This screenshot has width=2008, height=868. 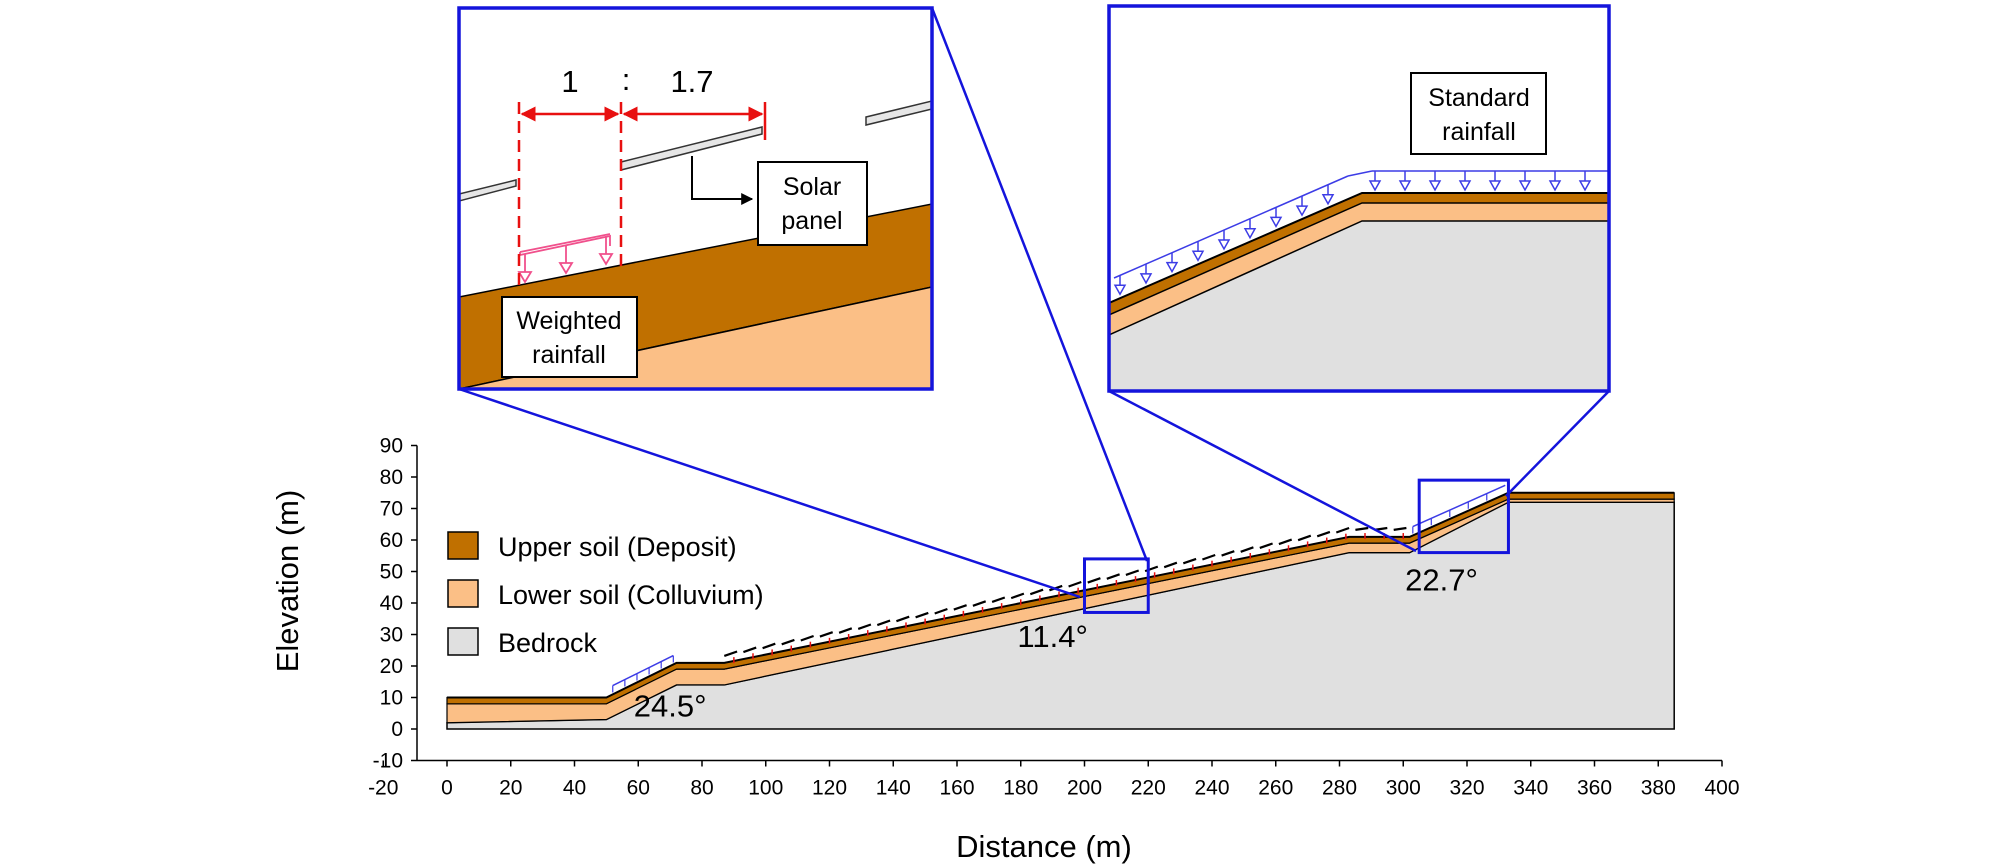 What do you see at coordinates (463, 641) in the screenshot?
I see `legend-swatch-bedrock` at bounding box center [463, 641].